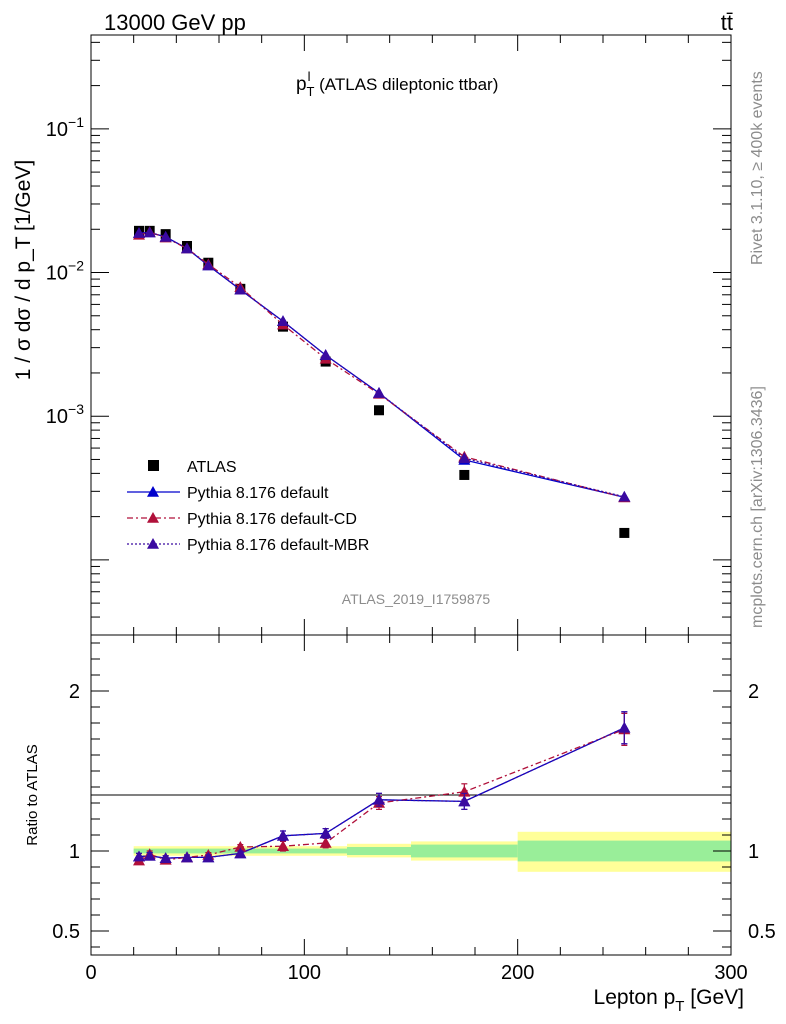 The image size is (786, 1024). Describe the element at coordinates (65, 414) in the screenshot. I see `main-y-tick-label: 10⁻³` at that location.